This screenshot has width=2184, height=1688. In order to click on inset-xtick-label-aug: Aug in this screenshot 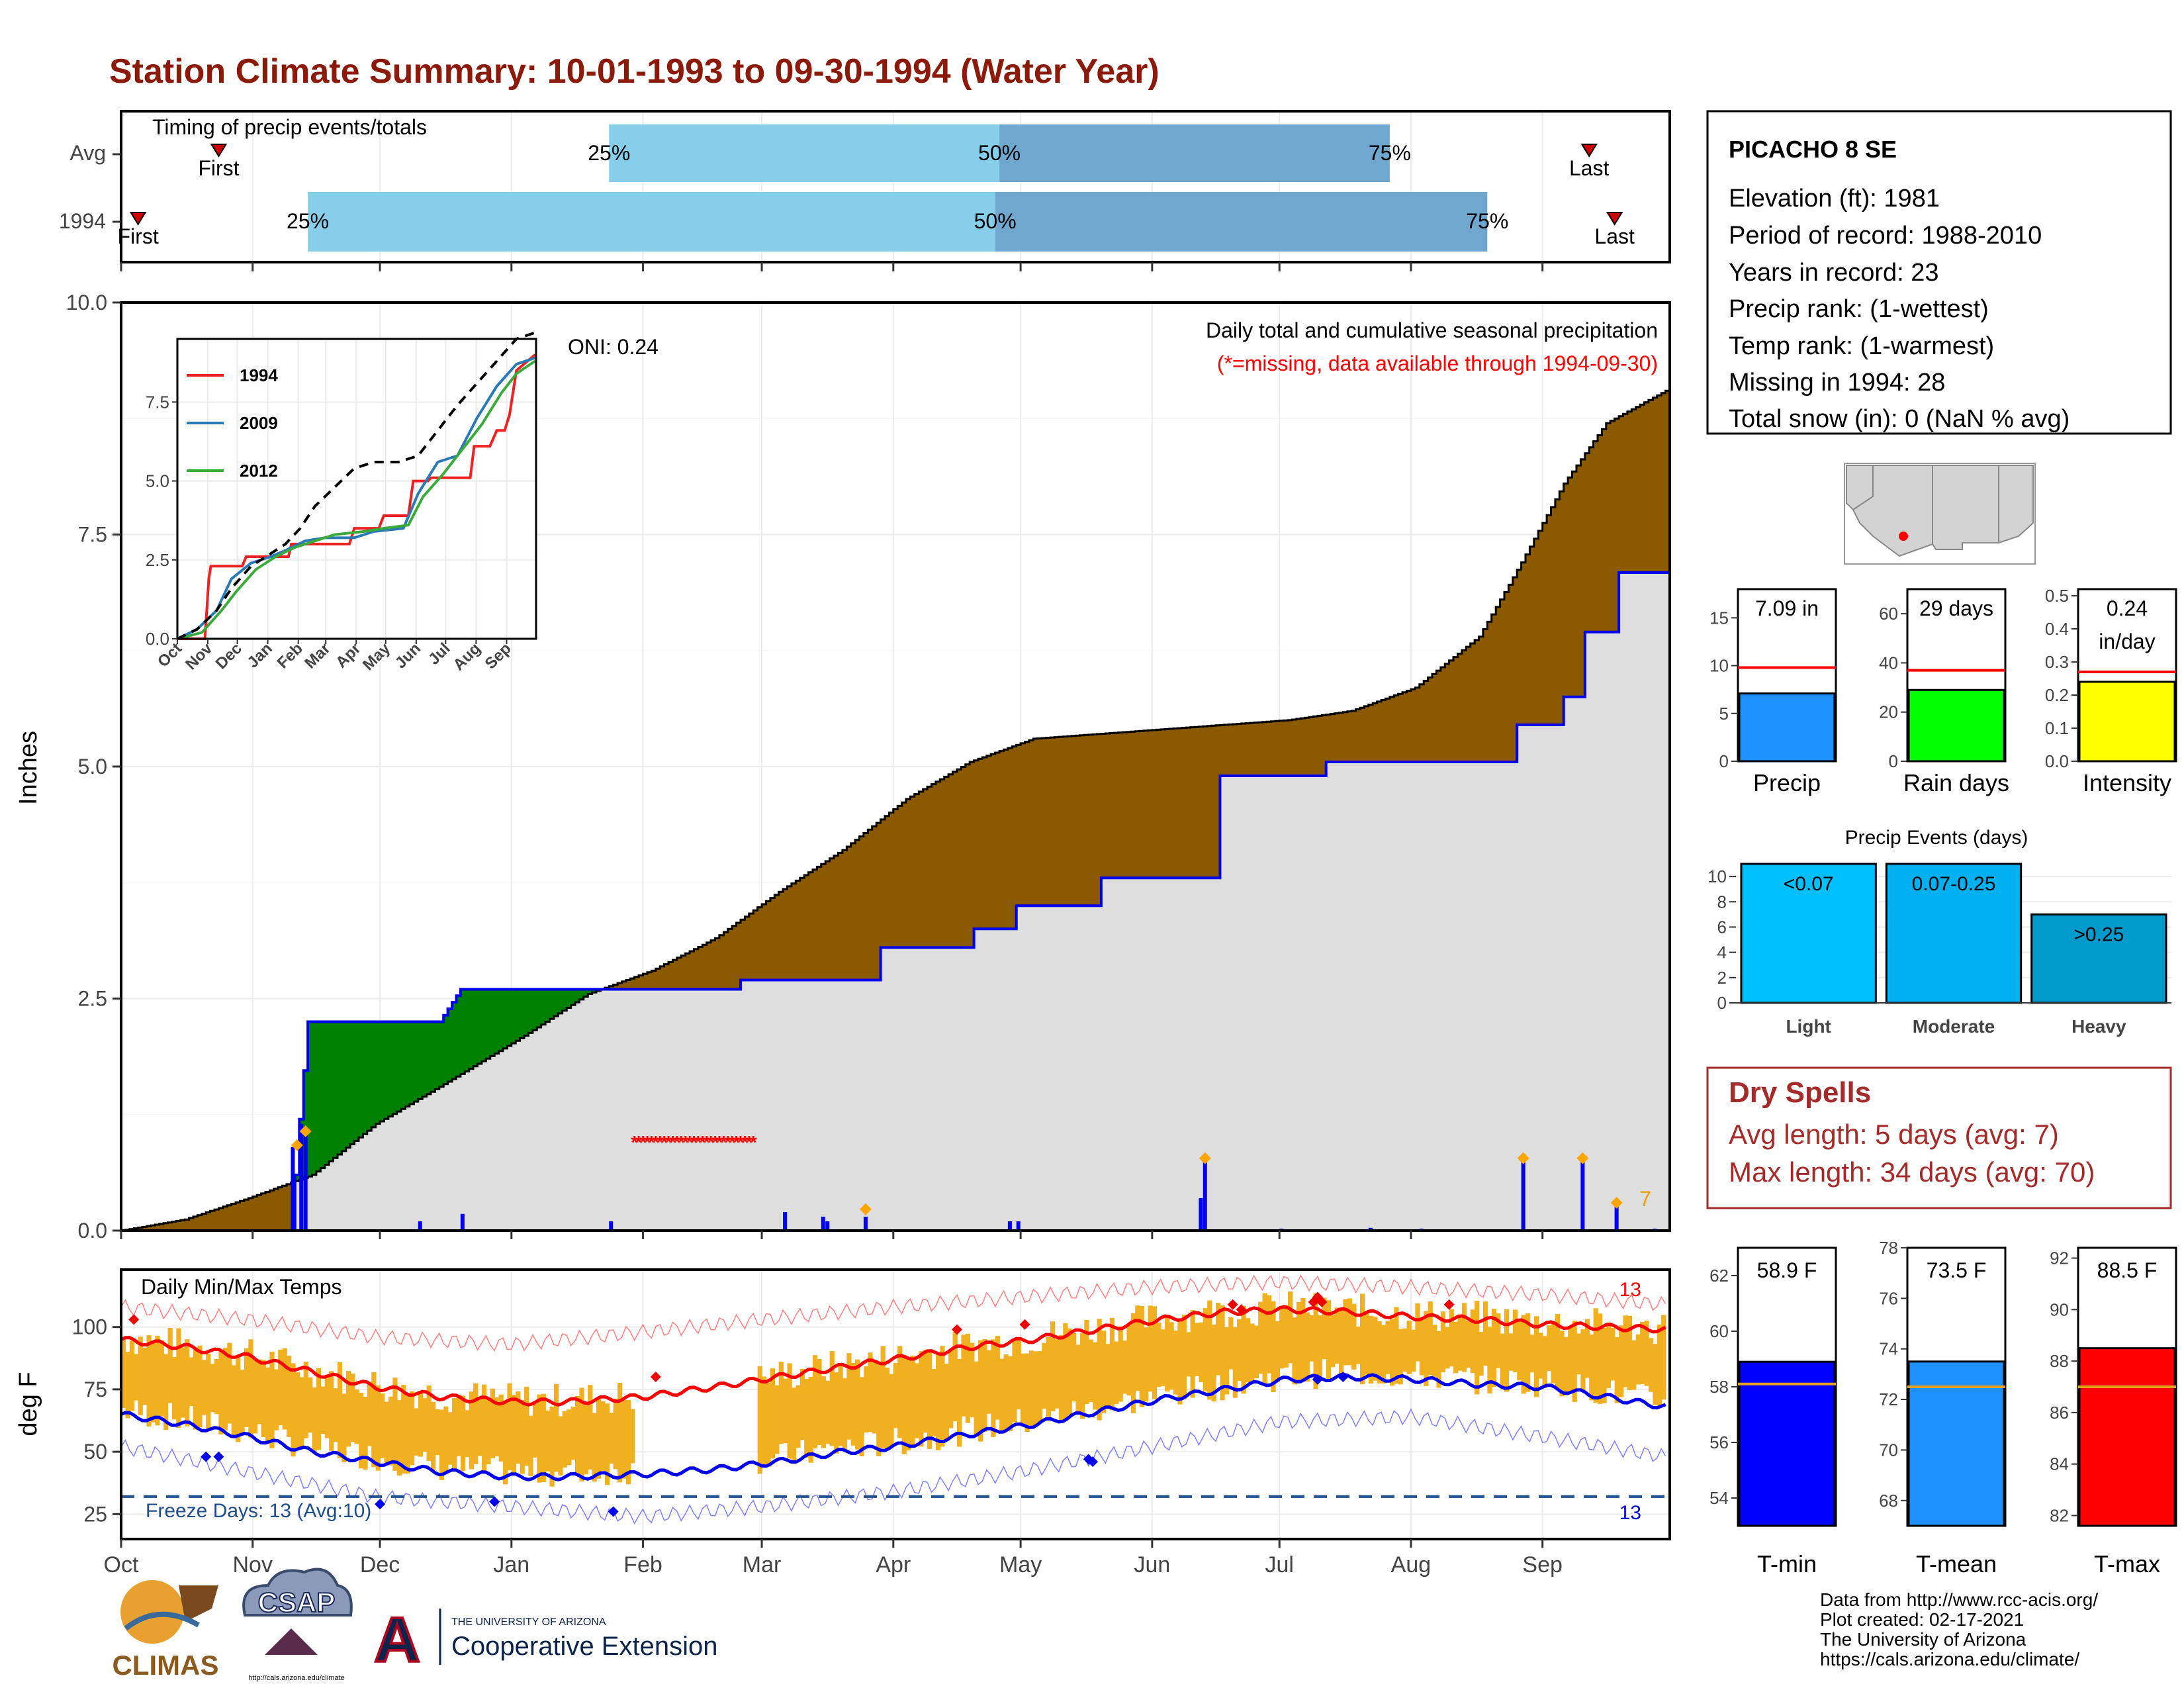, I will do `click(467, 656)`.